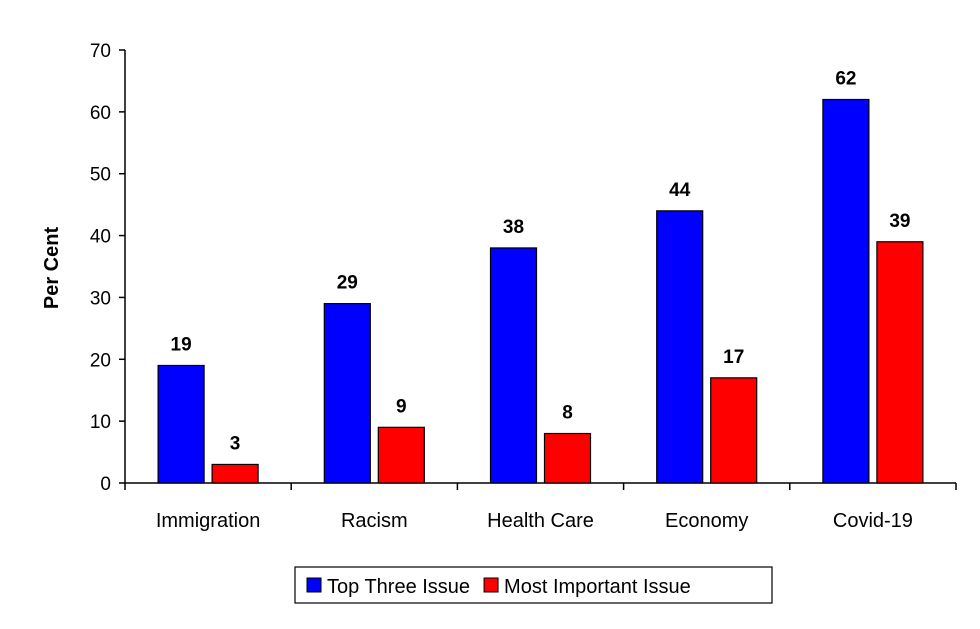  I want to click on x-tick-label: Racism, so click(374, 521).